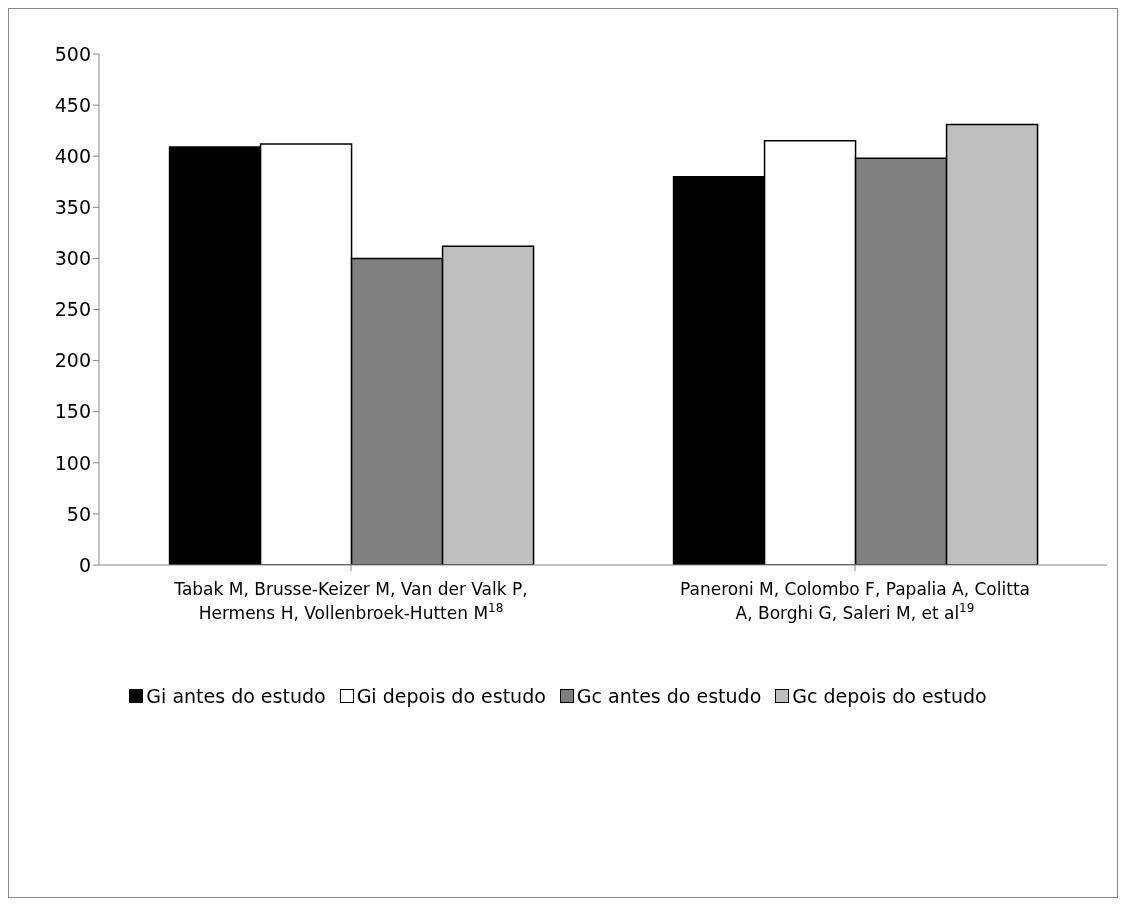 The width and height of the screenshot is (1129, 912). Describe the element at coordinates (72, 411) in the screenshot. I see `y-tick-label: 150` at that location.